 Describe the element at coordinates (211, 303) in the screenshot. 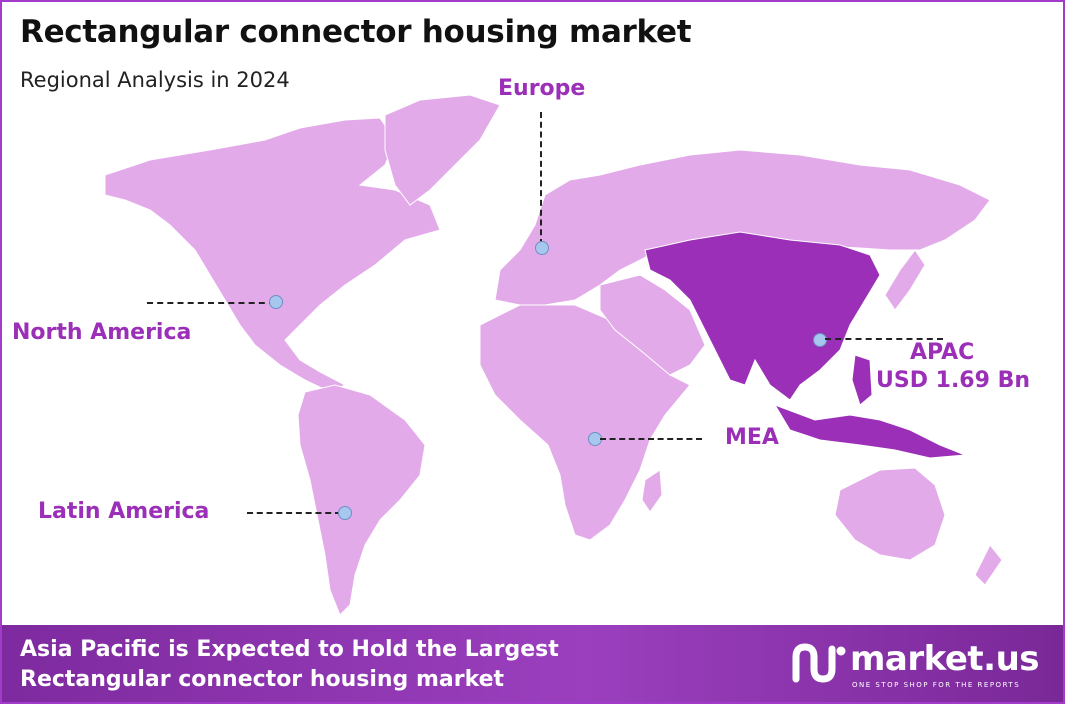

I see `north-america-leader-line` at that location.